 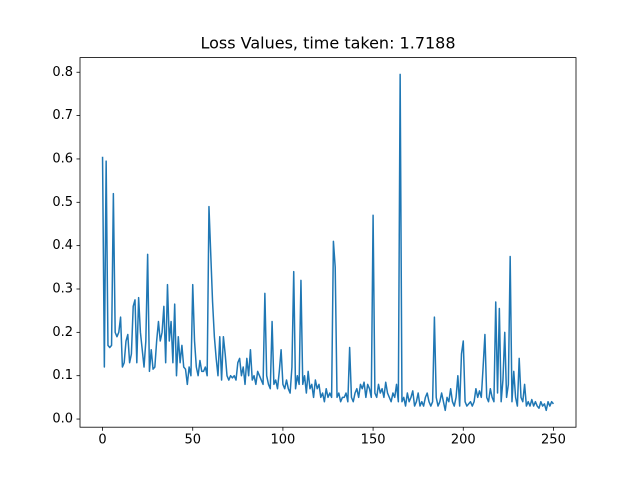 What do you see at coordinates (102, 440) in the screenshot?
I see `x-tick-label: 0` at bounding box center [102, 440].